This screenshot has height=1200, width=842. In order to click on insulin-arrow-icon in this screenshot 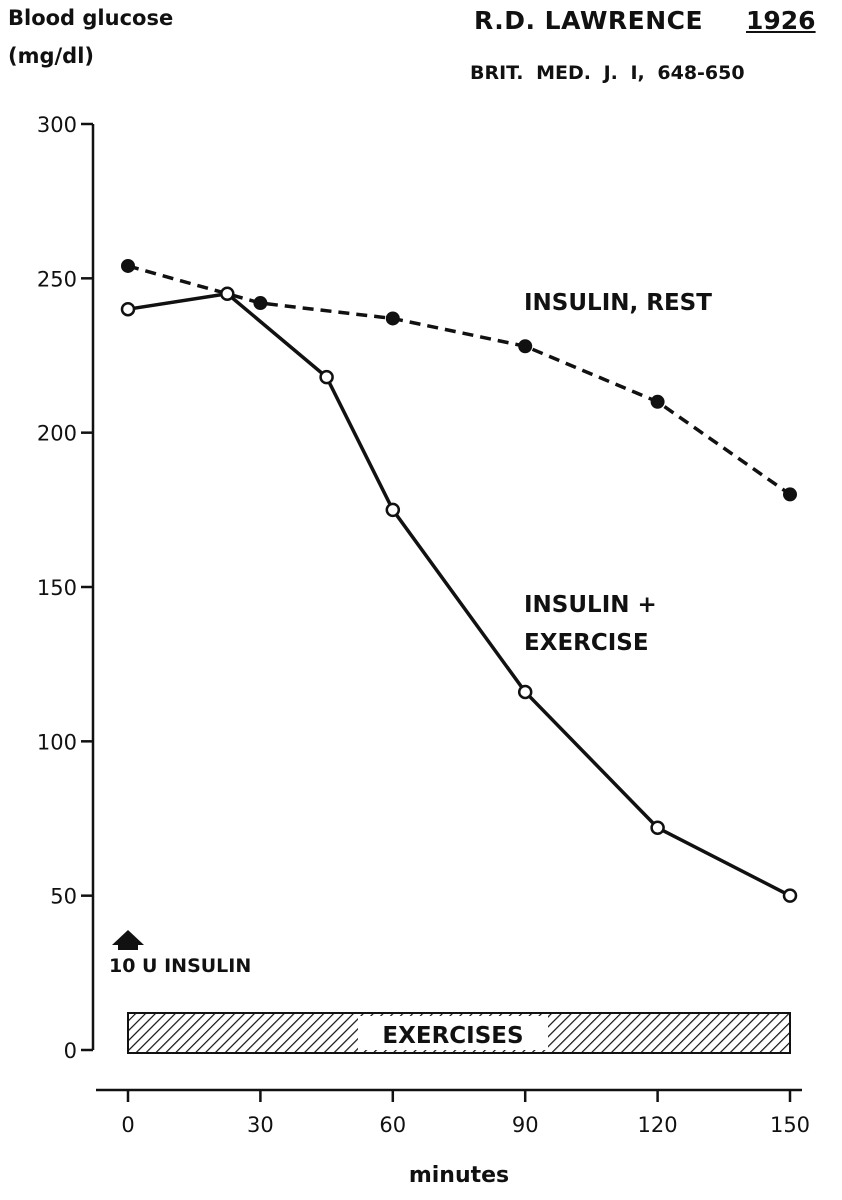, I will do `click(128, 937)`.